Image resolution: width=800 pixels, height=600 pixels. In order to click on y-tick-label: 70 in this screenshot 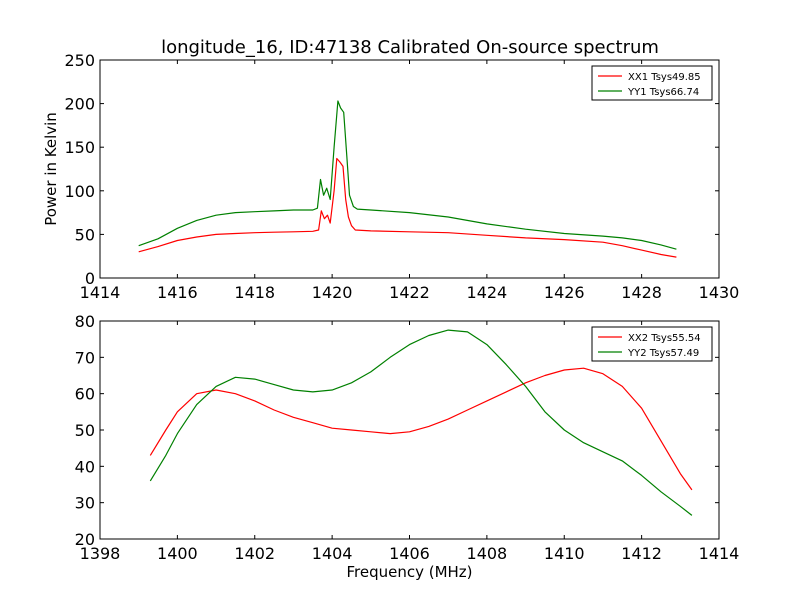, I will do `click(85, 357)`.